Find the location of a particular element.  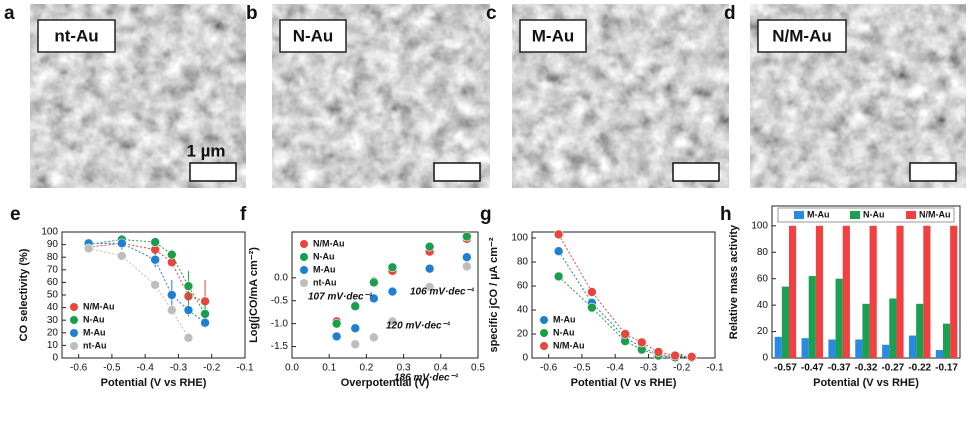

x-tick-label: 0.2 is located at coordinates (366, 368).